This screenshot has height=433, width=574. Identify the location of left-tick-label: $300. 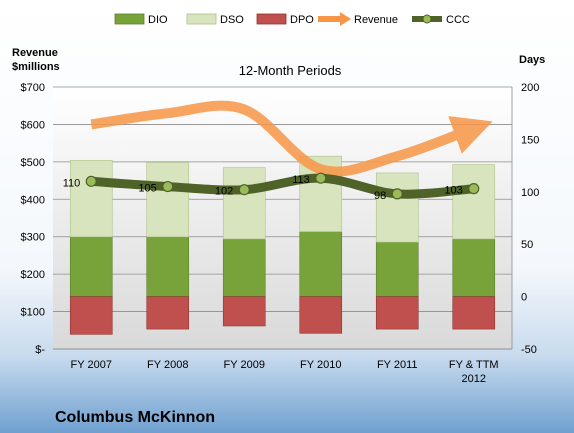
(33, 238).